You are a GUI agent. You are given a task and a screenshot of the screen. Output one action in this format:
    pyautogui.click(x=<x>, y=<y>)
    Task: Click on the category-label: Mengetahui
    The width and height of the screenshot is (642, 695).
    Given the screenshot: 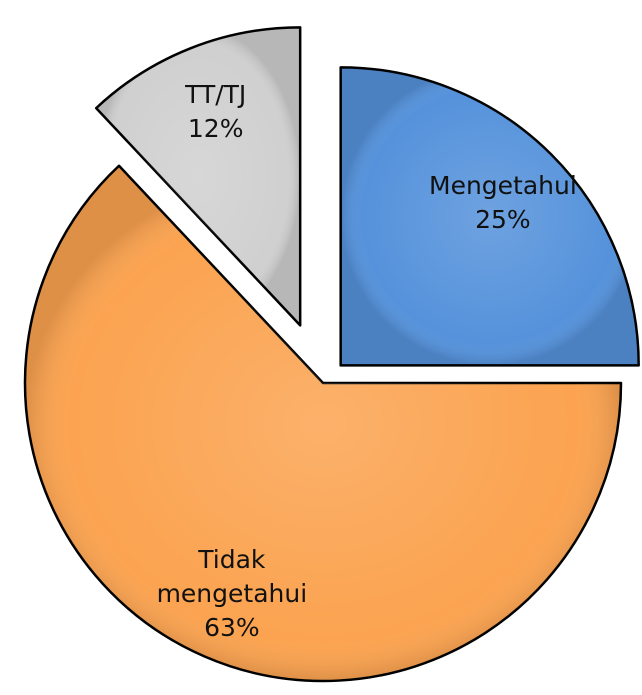 What is the action you would take?
    pyautogui.click(x=503, y=186)
    